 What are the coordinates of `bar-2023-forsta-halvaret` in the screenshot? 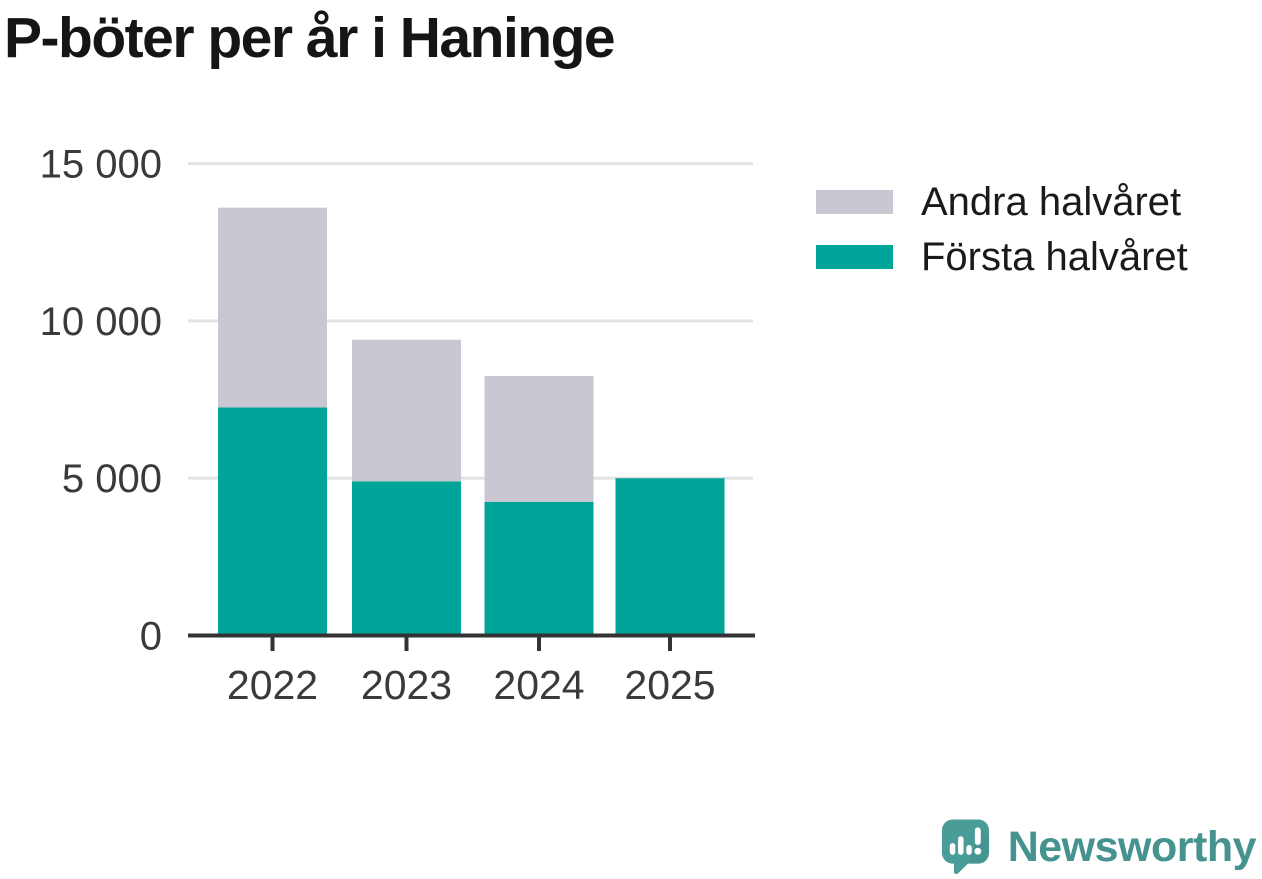 It's located at (406, 558).